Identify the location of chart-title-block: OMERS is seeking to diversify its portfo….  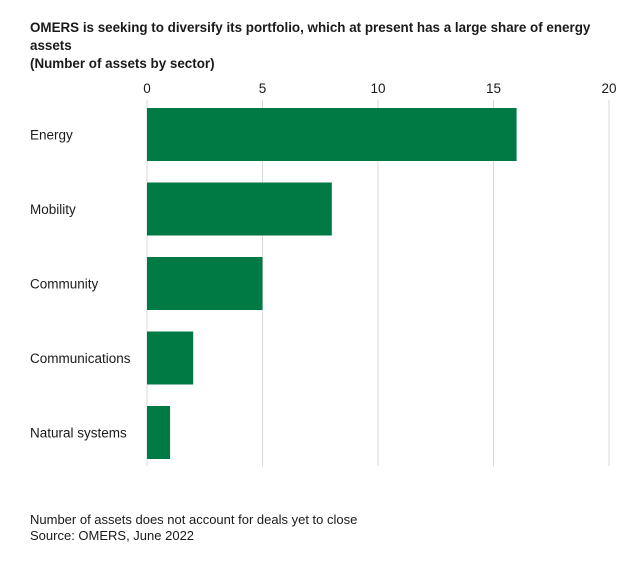
(330, 46).